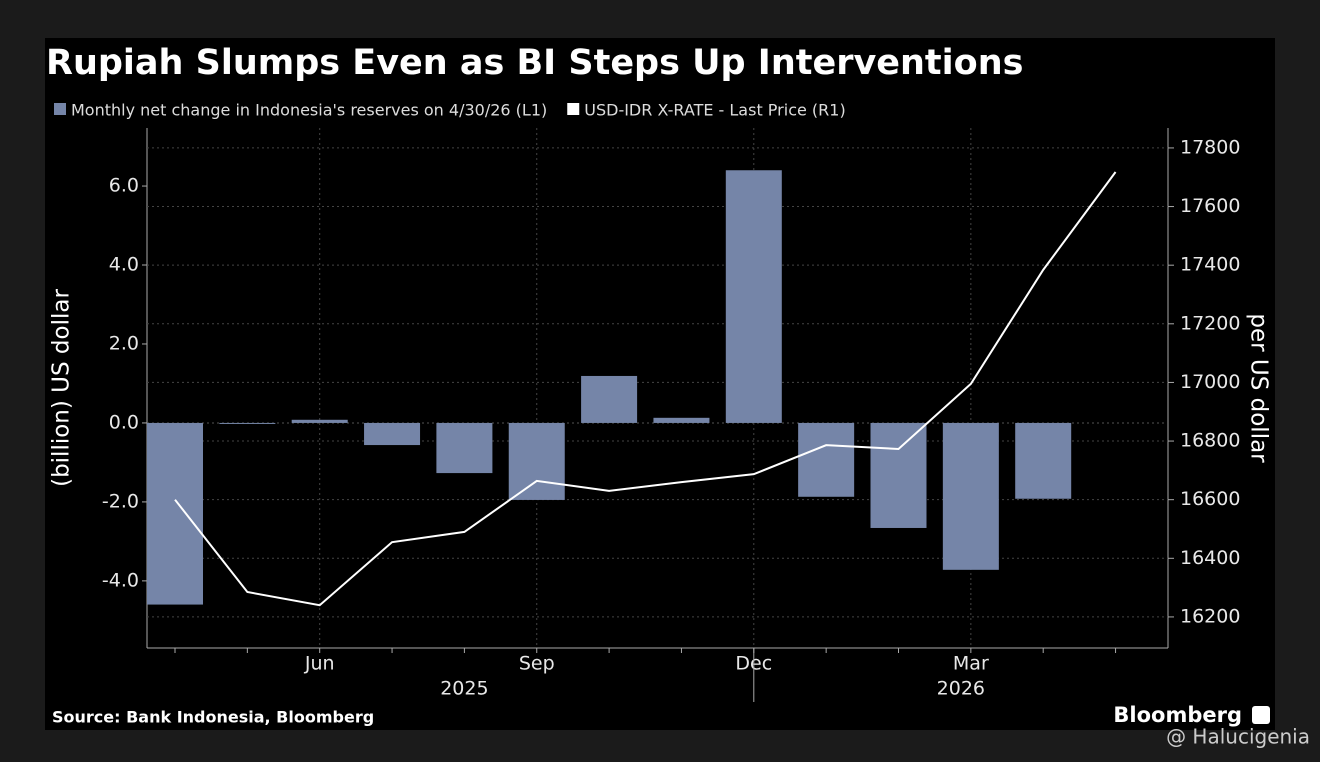 The height and width of the screenshot is (762, 1320). What do you see at coordinates (124, 422) in the screenshot?
I see `y-tick-label: 0.0` at bounding box center [124, 422].